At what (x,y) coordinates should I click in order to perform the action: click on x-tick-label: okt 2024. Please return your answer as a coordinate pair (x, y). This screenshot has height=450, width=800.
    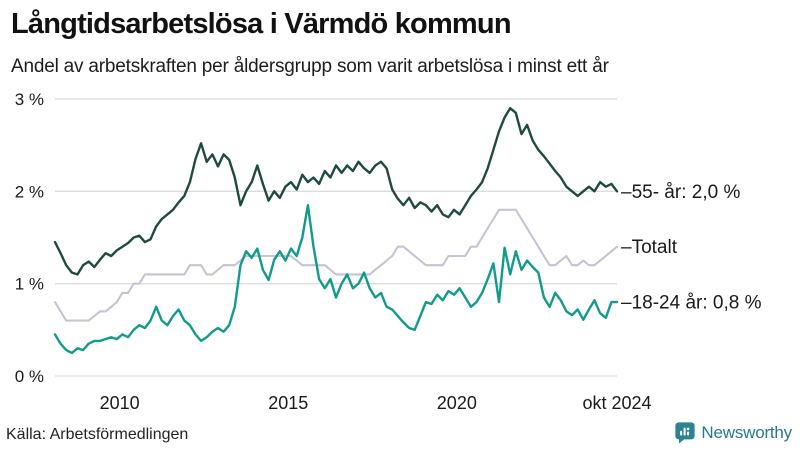
    Looking at the image, I should click on (616, 403).